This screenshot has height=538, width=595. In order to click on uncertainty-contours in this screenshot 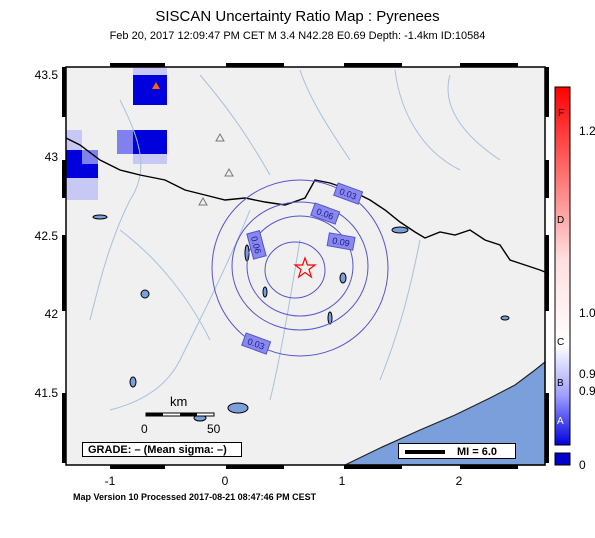, I will do `click(300, 268)`.